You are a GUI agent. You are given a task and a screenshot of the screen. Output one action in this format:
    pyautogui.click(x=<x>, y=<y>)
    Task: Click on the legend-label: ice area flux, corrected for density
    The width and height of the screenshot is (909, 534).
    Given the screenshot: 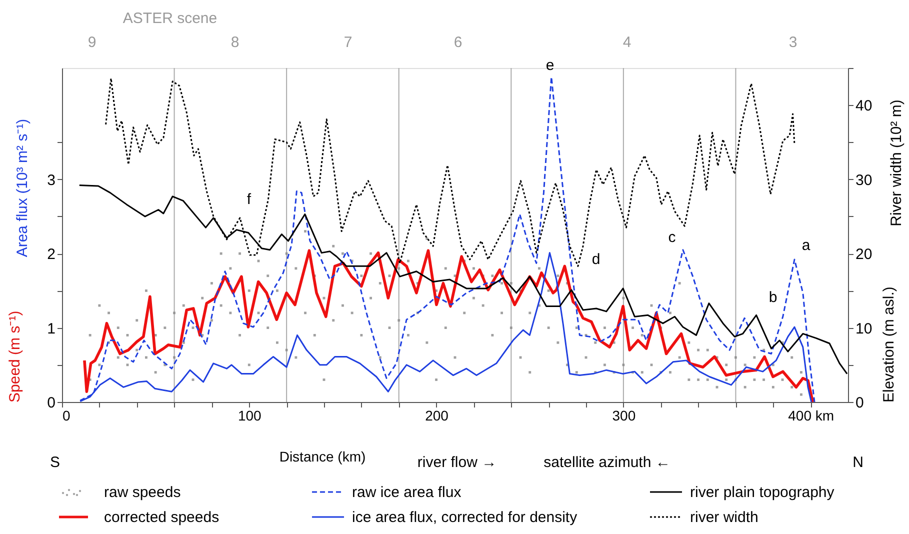 What is the action you would take?
    pyautogui.click(x=465, y=517)
    